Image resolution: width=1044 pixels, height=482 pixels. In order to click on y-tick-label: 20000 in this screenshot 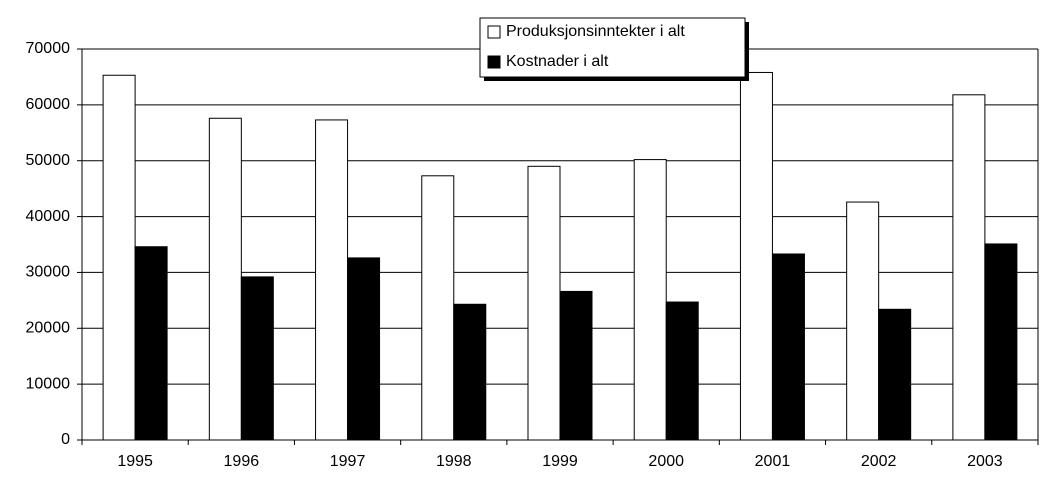, I will do `click(48, 328)`.